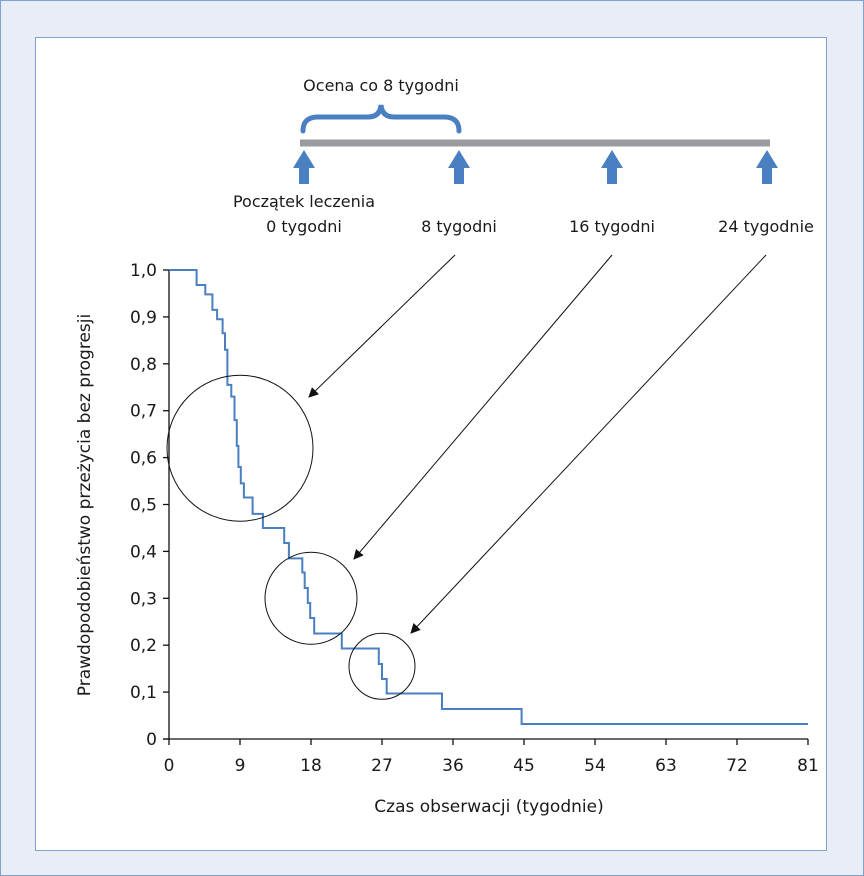 This screenshot has height=876, width=864. I want to click on y-tick-label: 0,2, so click(143, 646).